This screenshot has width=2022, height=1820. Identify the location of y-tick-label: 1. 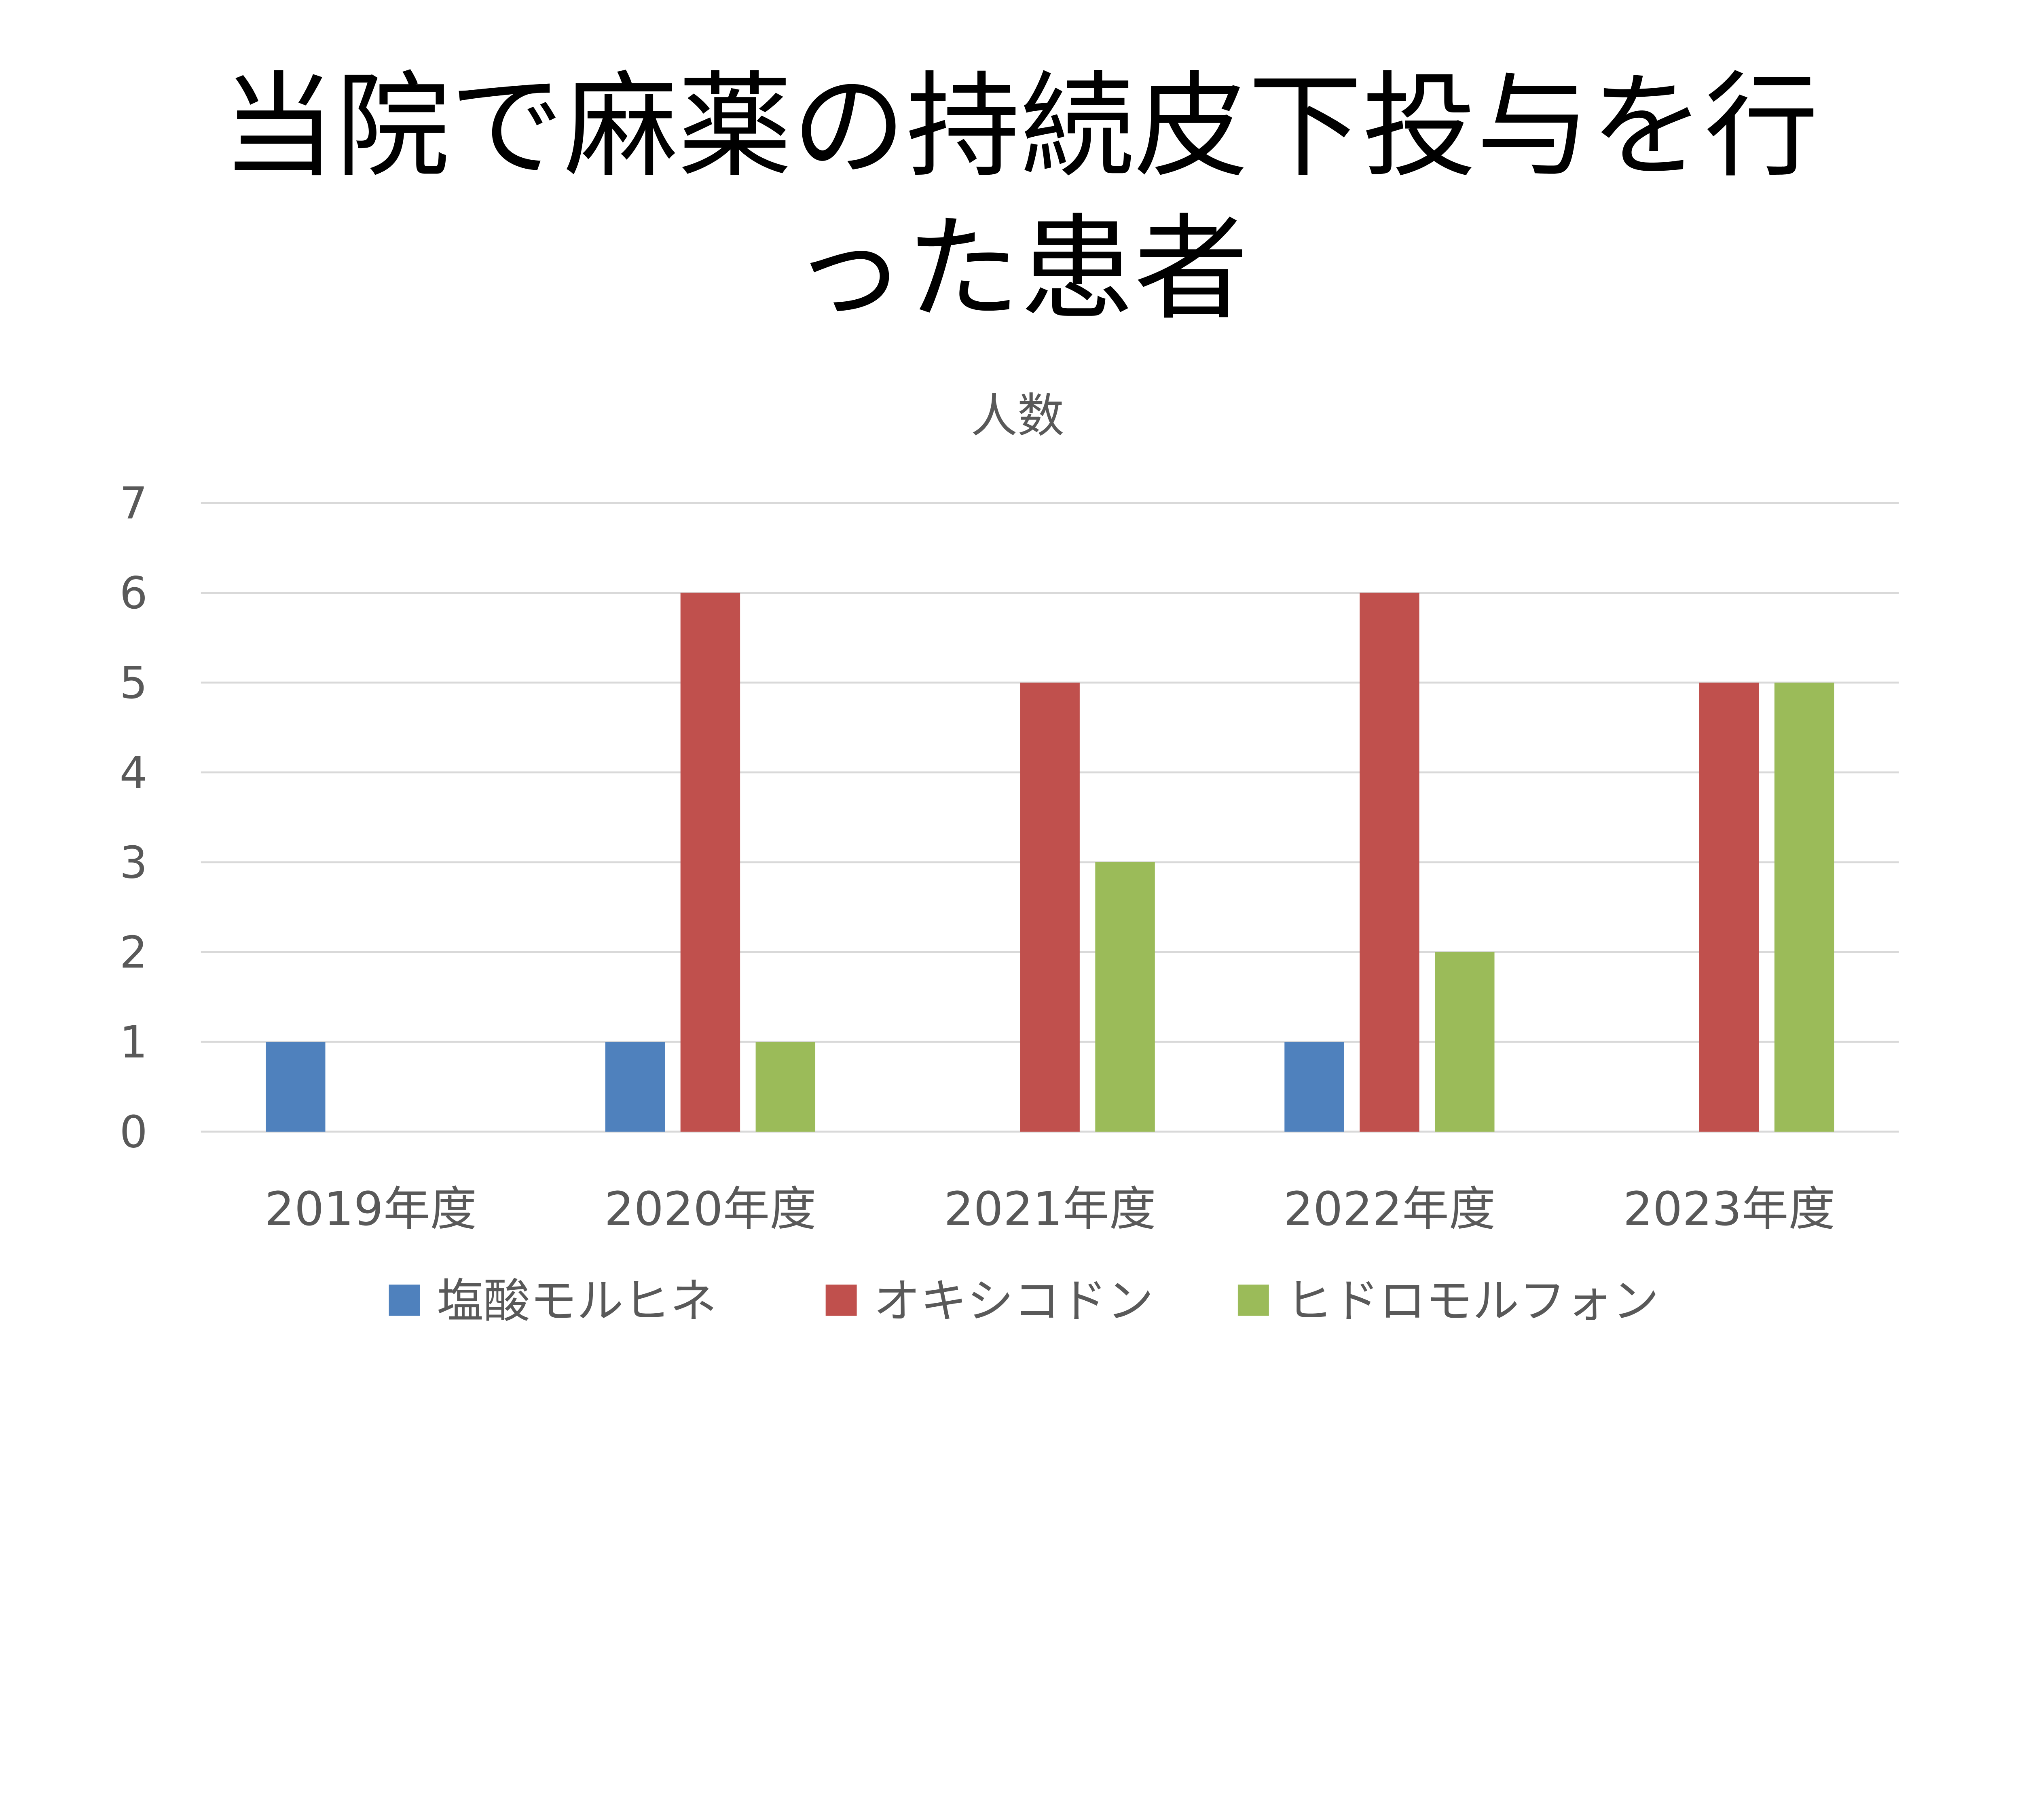
(133, 1042).